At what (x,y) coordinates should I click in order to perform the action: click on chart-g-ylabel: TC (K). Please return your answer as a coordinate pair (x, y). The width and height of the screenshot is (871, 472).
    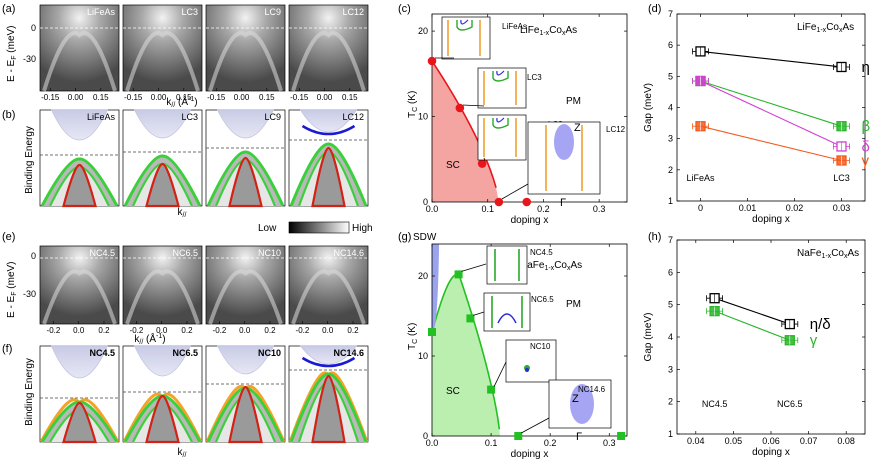
    Looking at the image, I should click on (413, 336).